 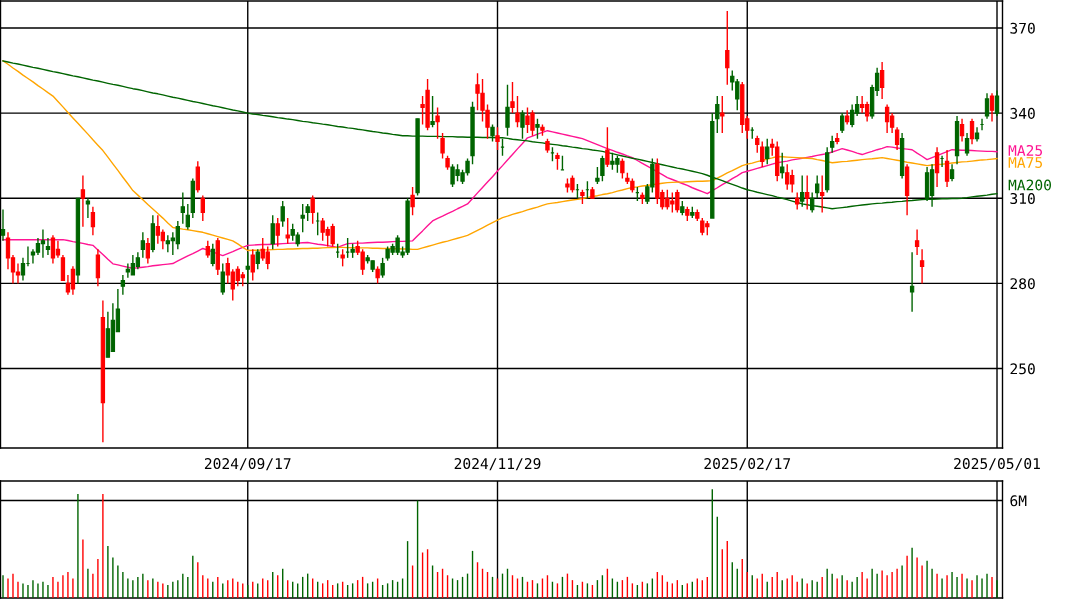 I want to click on series-label: MA25, so click(x=1025, y=150).